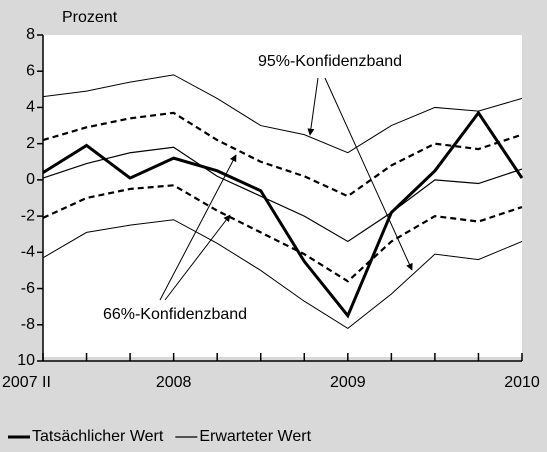 The width and height of the screenshot is (547, 452). I want to click on legend-label: Tatsächlicher Wert, so click(98, 436).